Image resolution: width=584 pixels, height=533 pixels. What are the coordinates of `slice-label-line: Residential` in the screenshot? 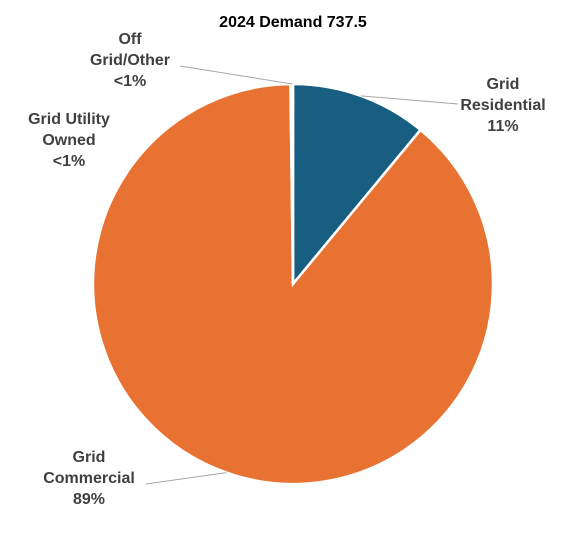 It's located at (502, 105).